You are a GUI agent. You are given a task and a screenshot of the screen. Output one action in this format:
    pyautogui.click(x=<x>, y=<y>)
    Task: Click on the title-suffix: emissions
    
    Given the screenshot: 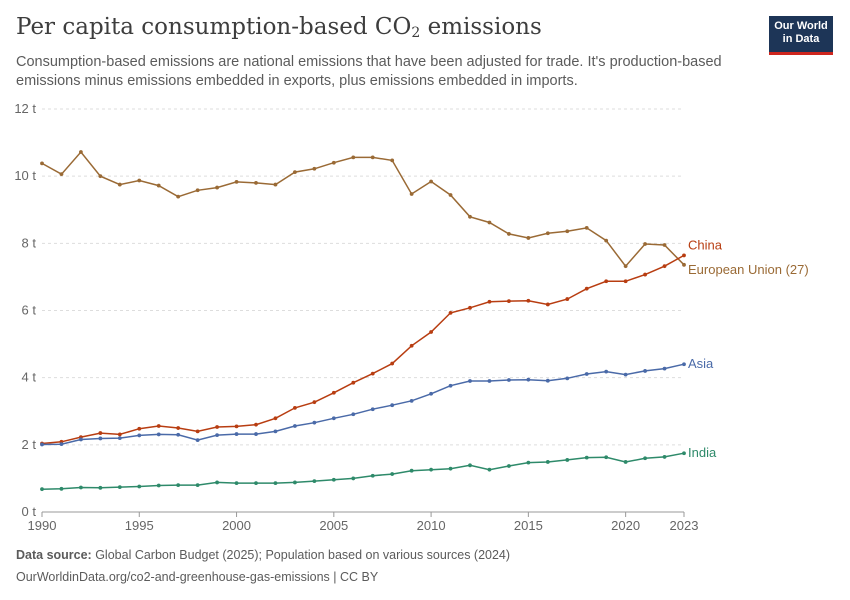 What is the action you would take?
    pyautogui.click(x=481, y=27)
    